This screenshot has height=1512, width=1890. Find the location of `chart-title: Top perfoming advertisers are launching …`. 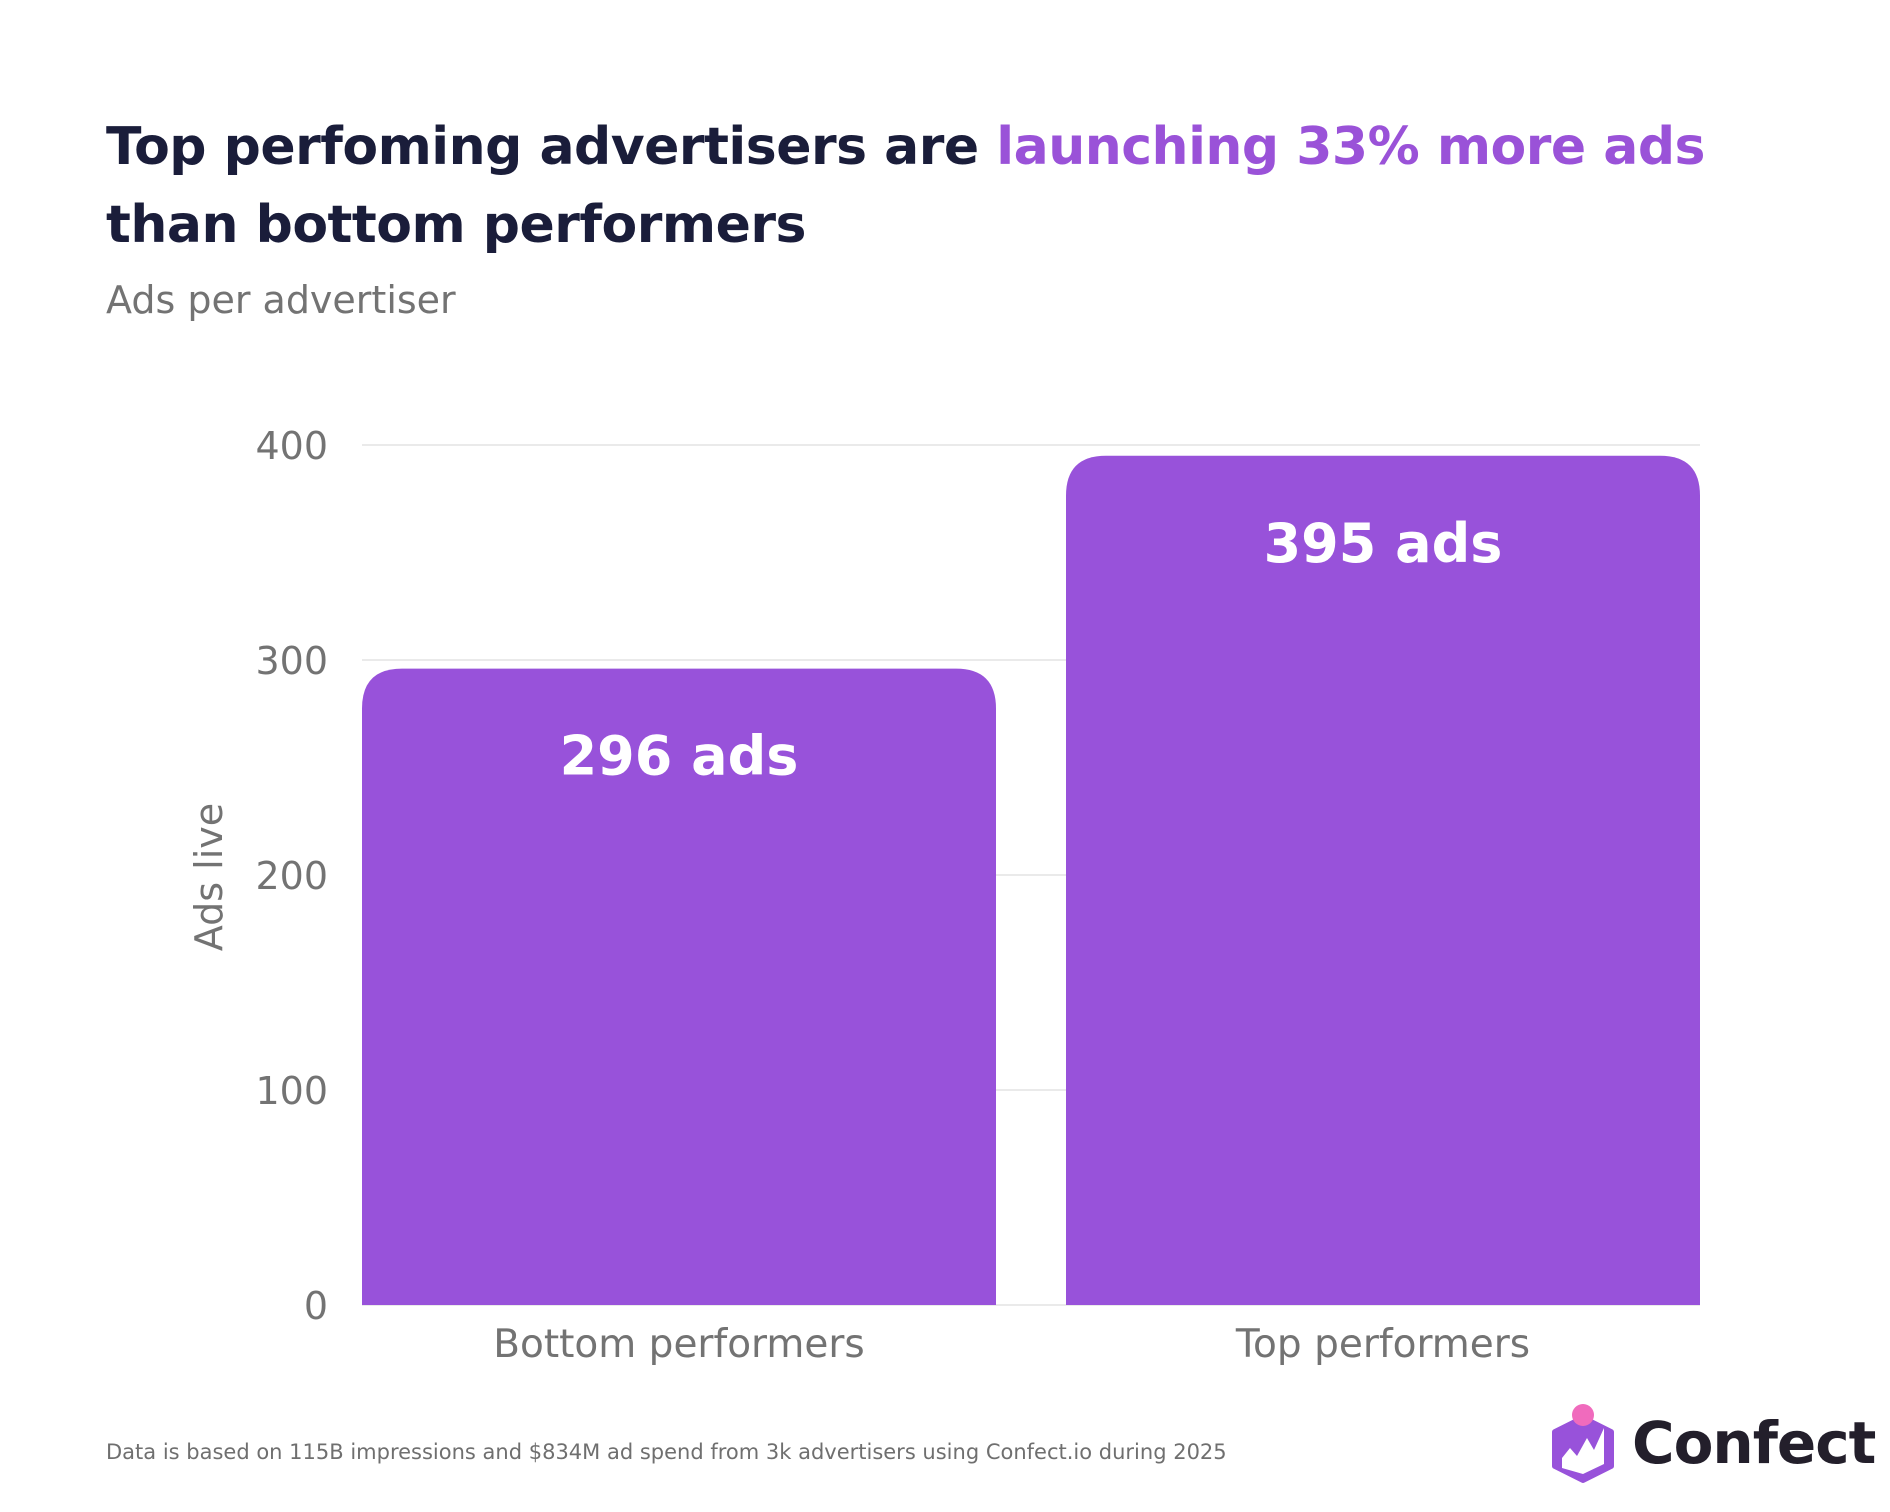

chart-title: Top perfoming advertisers are launching … is located at coordinates (956, 186).